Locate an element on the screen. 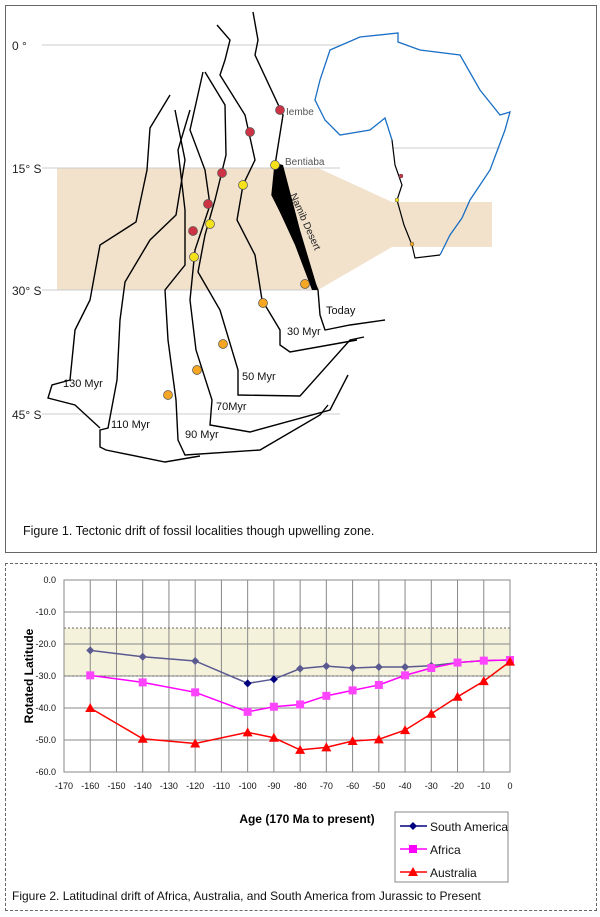 The height and width of the screenshot is (917, 600). coast-label-70myr: 70Myr is located at coordinates (231, 407).